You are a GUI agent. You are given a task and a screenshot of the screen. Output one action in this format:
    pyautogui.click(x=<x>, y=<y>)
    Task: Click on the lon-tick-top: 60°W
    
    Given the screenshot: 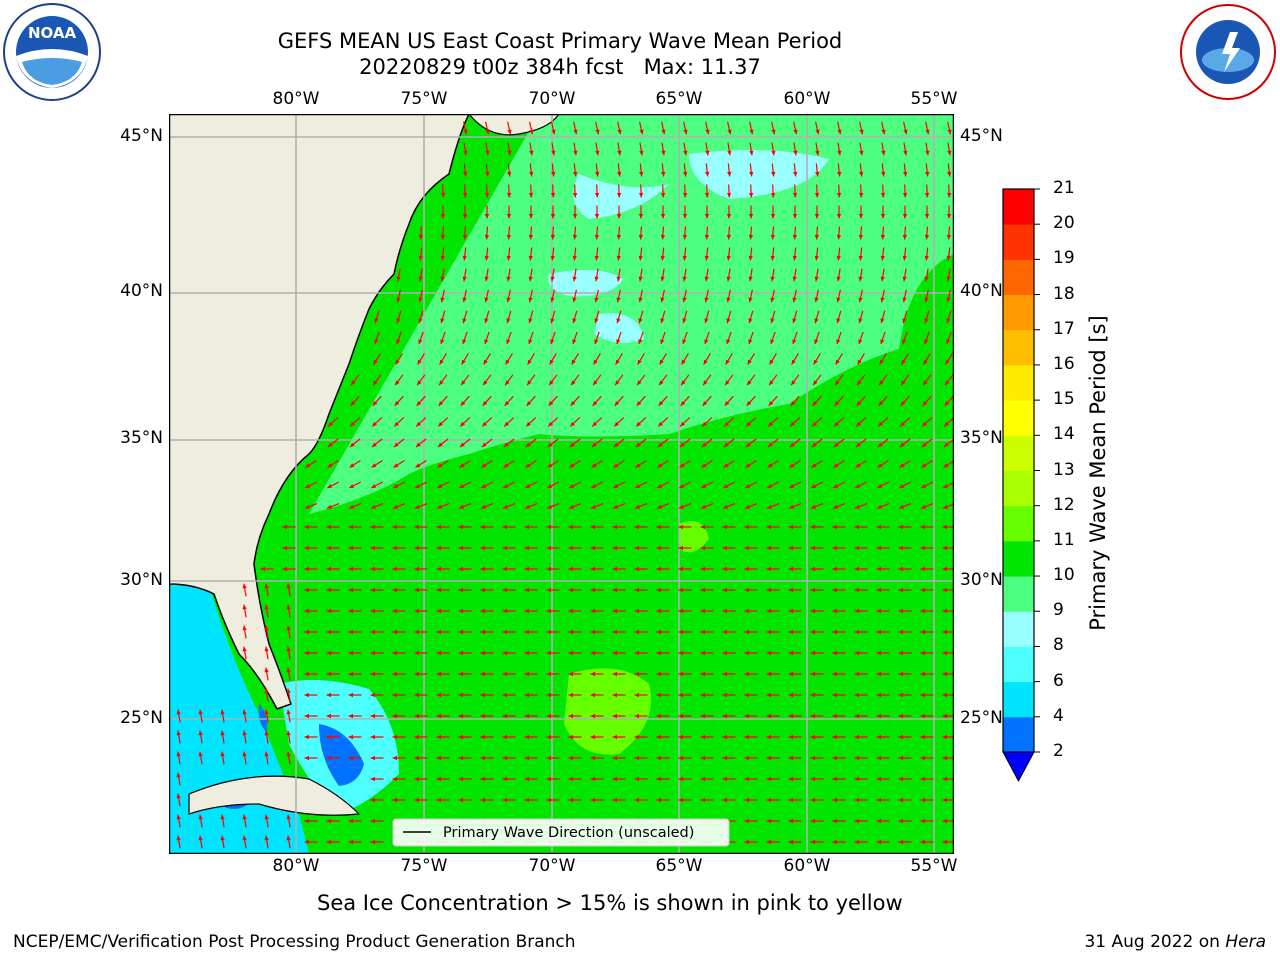 What is the action you would take?
    pyautogui.click(x=807, y=99)
    